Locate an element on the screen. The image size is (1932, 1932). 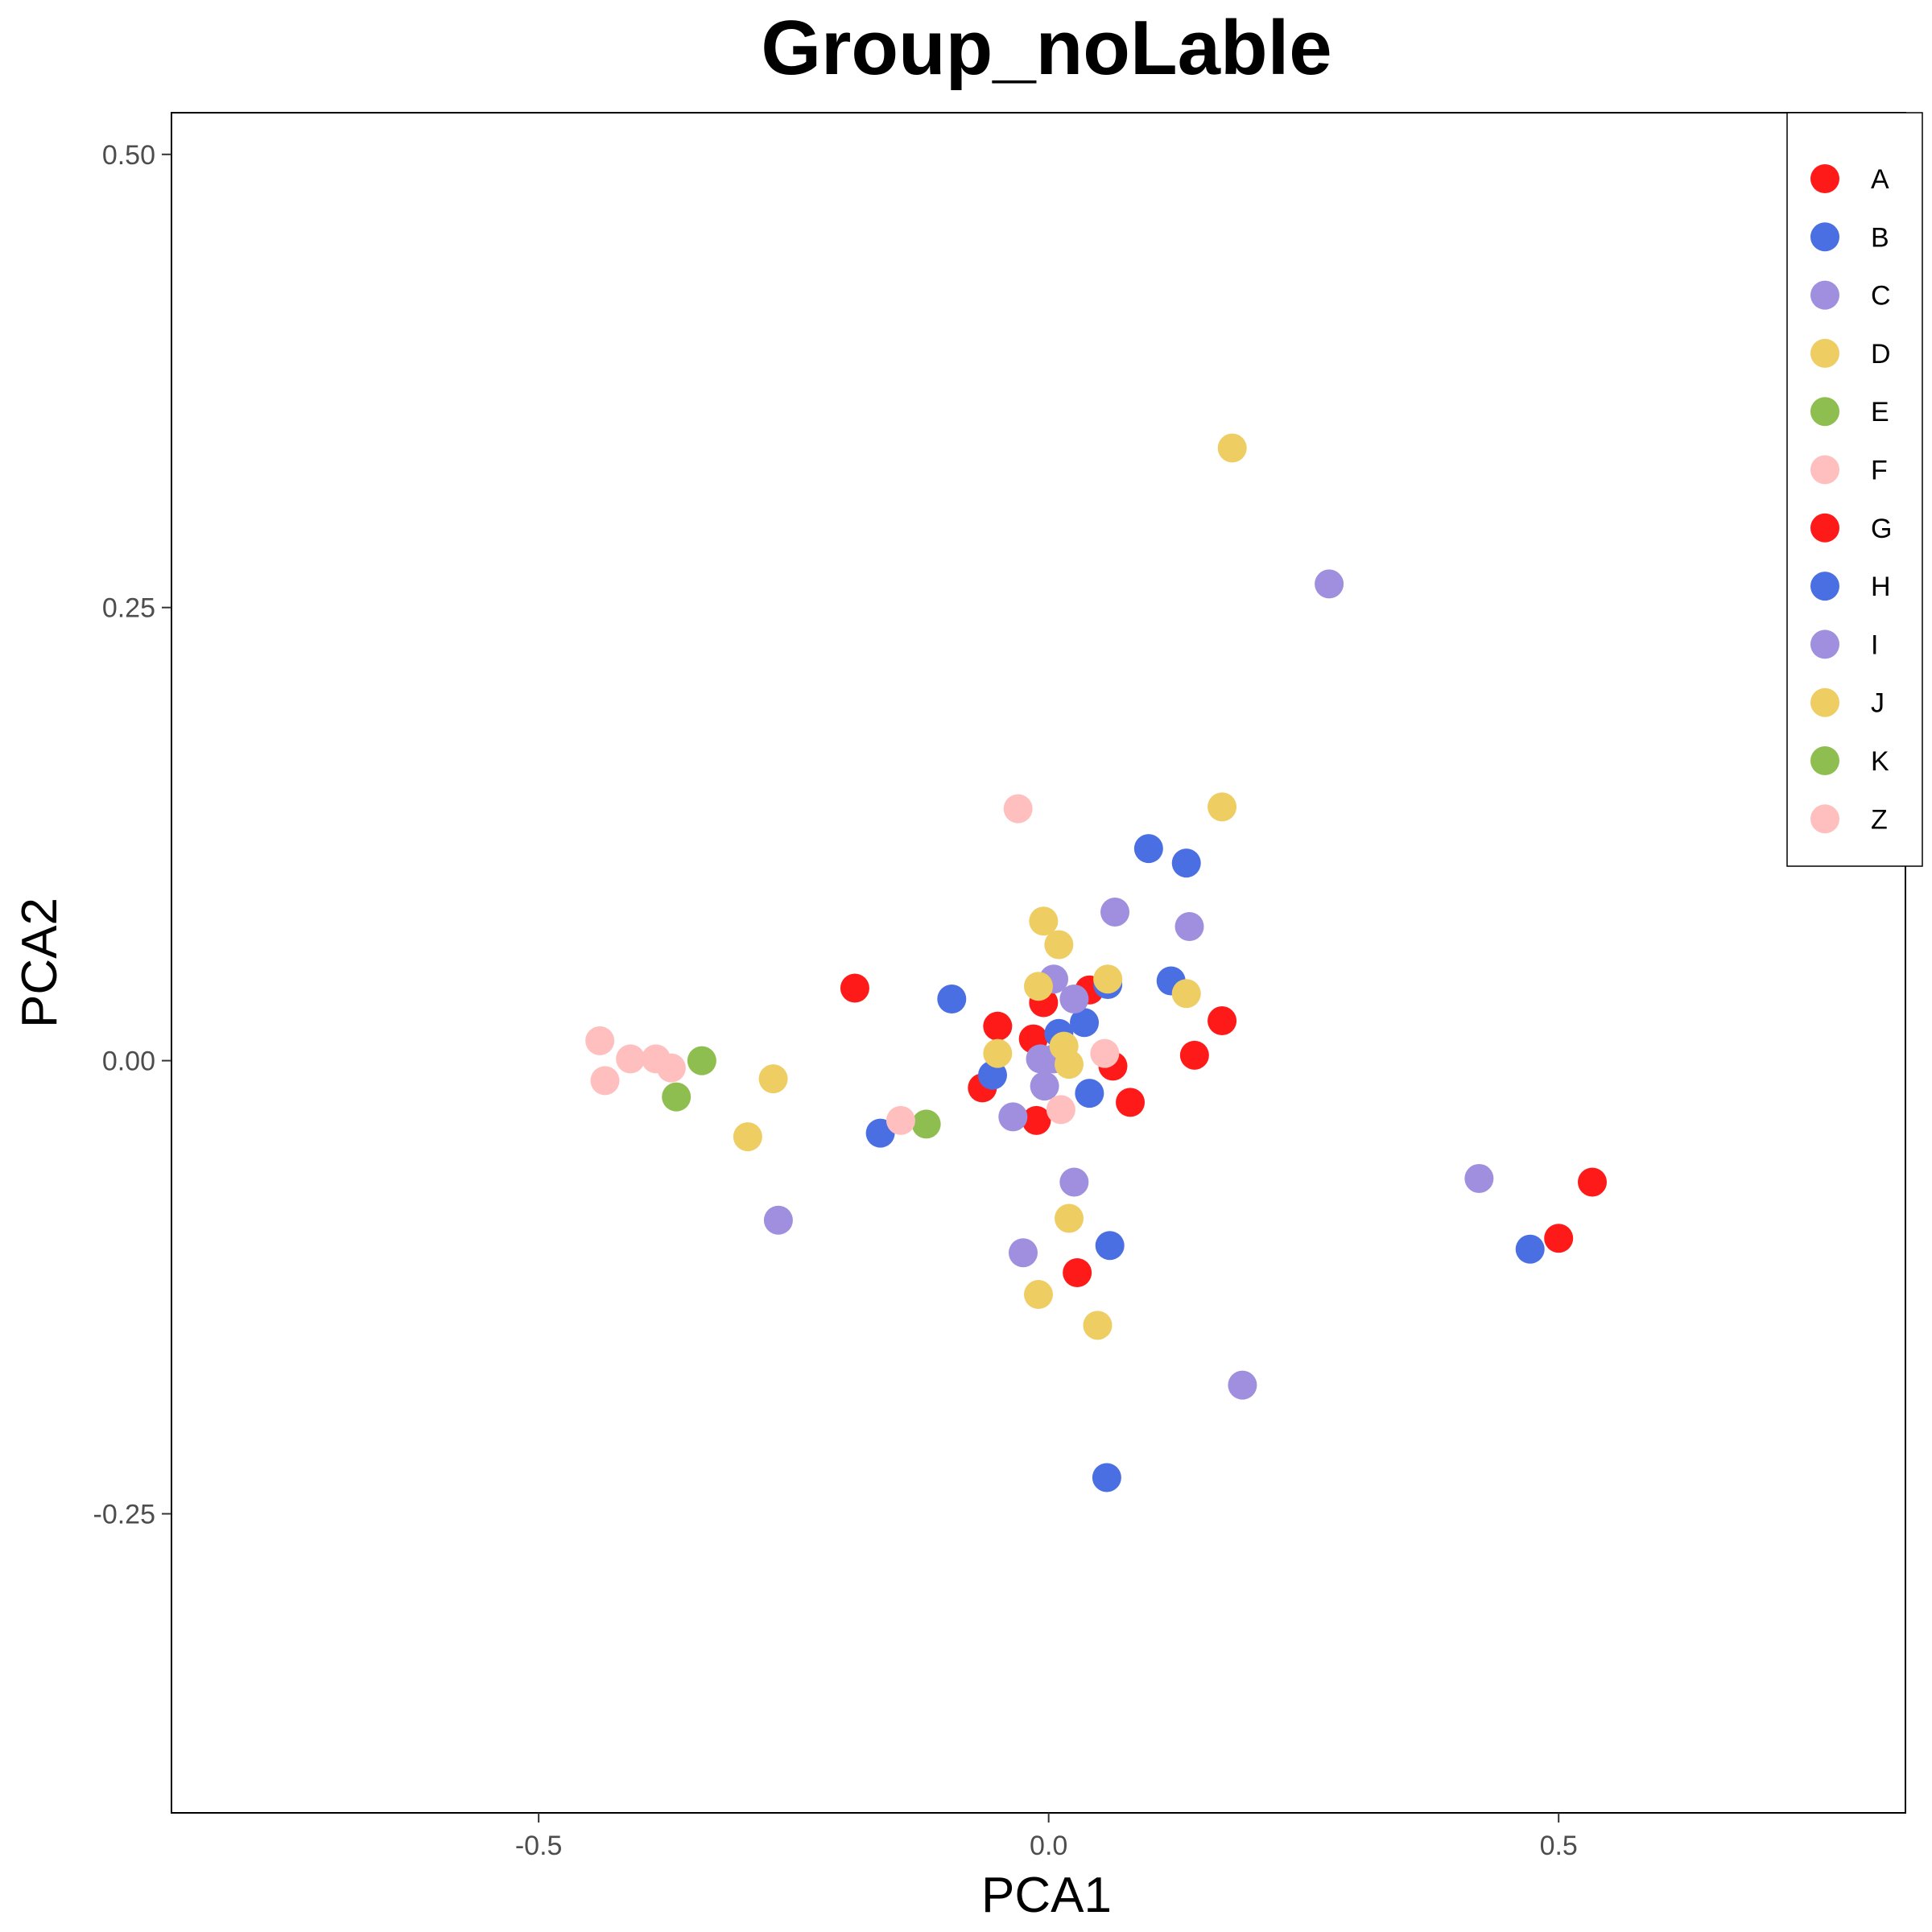
x-tick-label: 0.0 is located at coordinates (1048, 1846).